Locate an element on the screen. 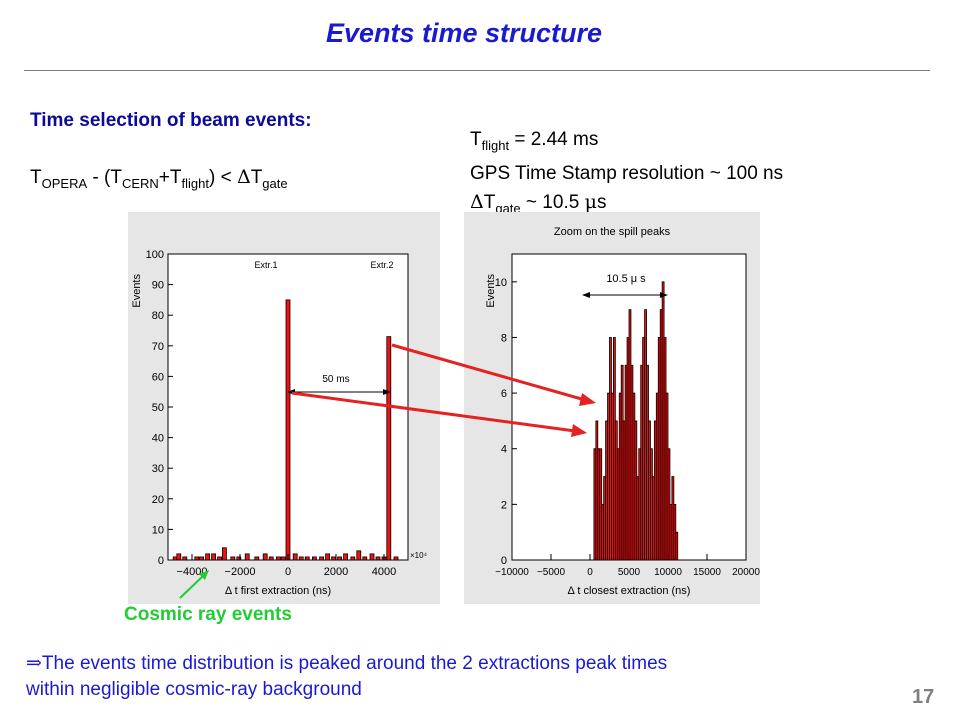  gps-resolution-line: GPS Time Stamp resolution ~ 100 ns is located at coordinates (627, 173).